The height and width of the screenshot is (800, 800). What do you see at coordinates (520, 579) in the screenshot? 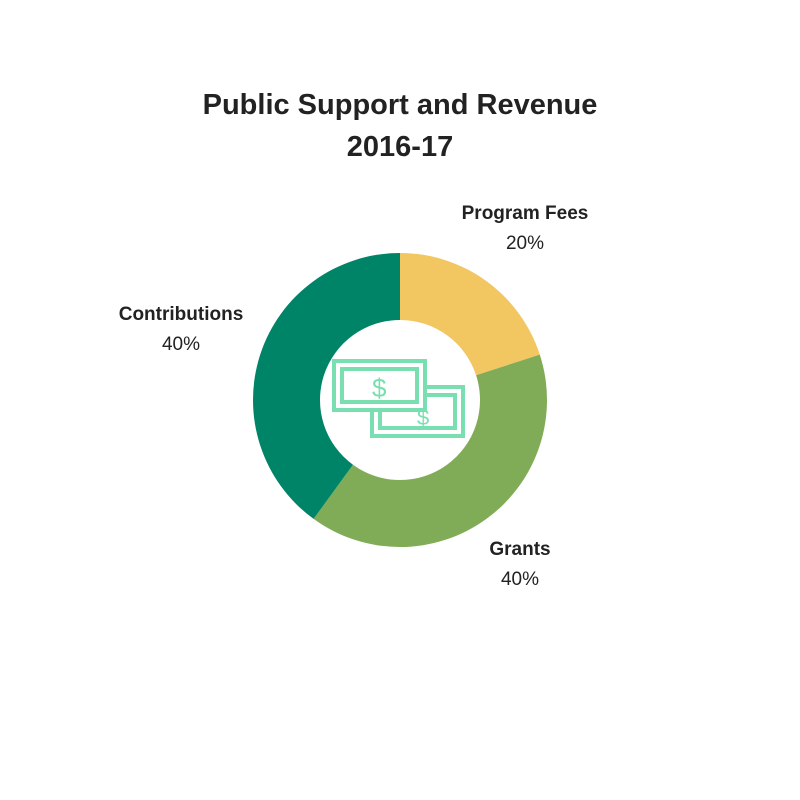
I see `value-grants: 40%` at bounding box center [520, 579].